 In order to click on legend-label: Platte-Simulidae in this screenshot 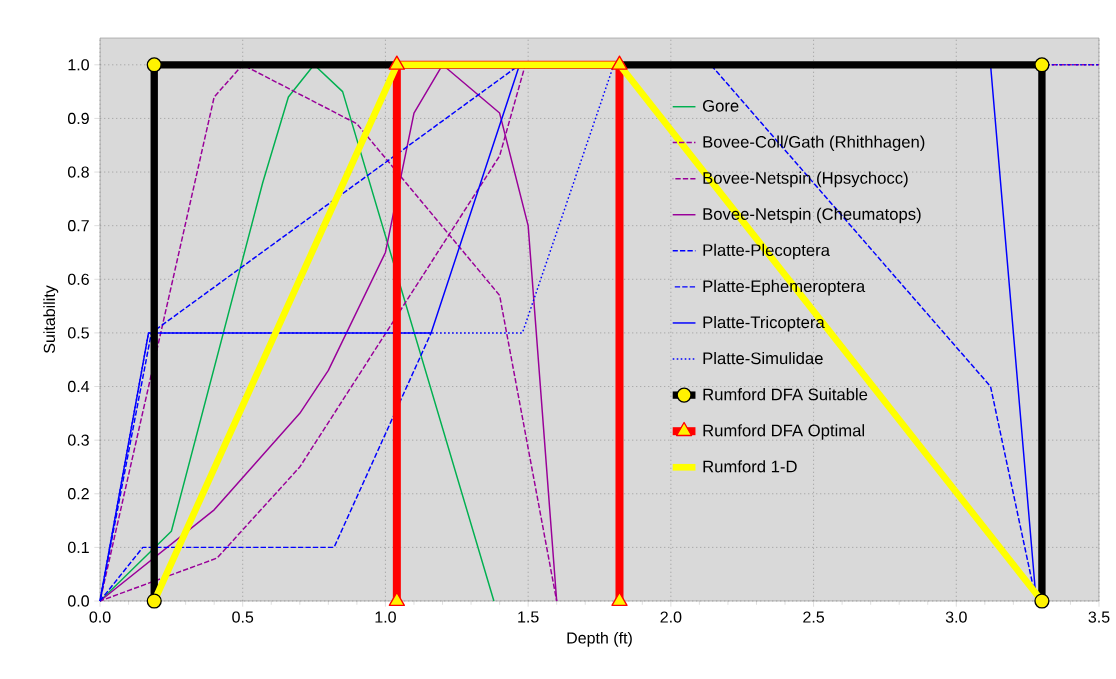, I will do `click(763, 358)`.